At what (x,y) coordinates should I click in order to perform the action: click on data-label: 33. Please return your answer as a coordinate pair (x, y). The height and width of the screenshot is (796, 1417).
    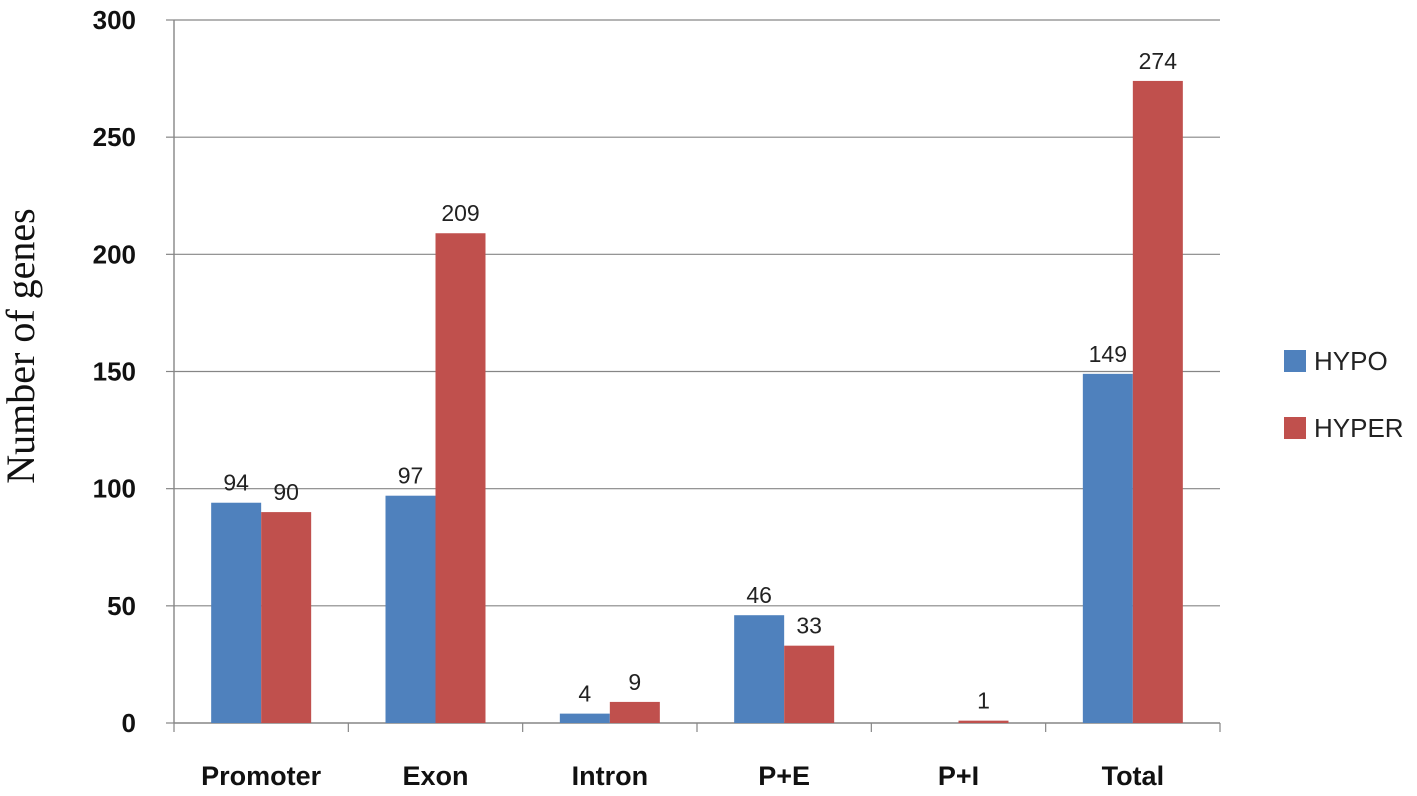
    Looking at the image, I should click on (809, 626).